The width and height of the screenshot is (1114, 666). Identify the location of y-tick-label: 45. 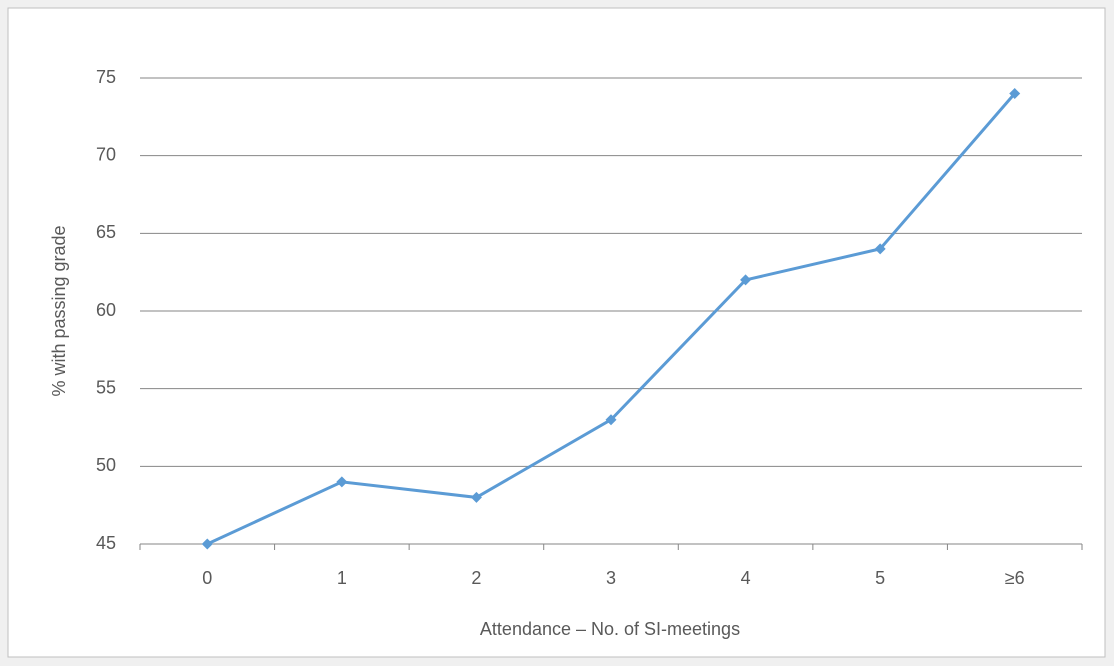
(106, 543).